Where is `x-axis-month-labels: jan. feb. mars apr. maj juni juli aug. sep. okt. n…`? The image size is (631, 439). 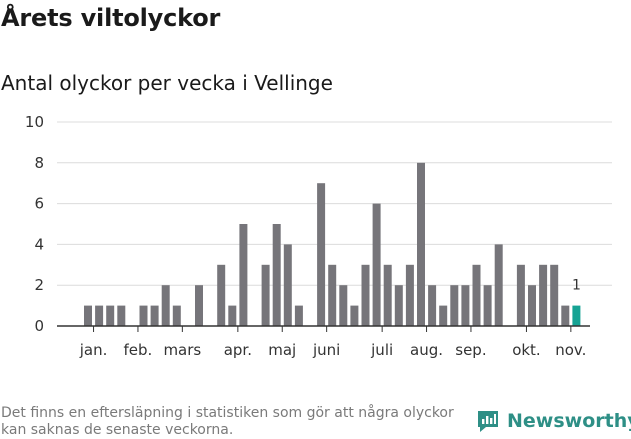 x-axis-month-labels: jan. feb. mars apr. maj juni juli aug. sep. okt. n… is located at coordinates (333, 350).